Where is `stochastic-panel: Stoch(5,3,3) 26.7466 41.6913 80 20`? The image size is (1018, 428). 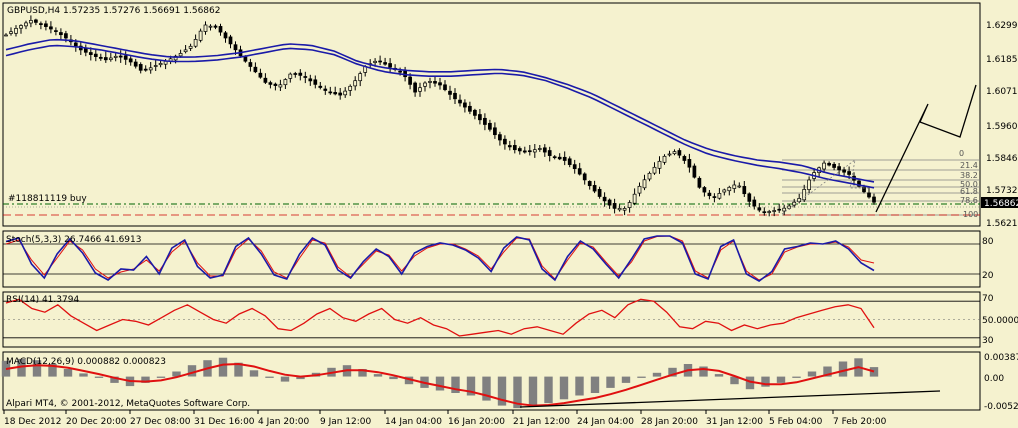
stochastic-panel: Stoch(5,3,3) 26.7466 41.6913 80 20 is located at coordinates (498, 259).